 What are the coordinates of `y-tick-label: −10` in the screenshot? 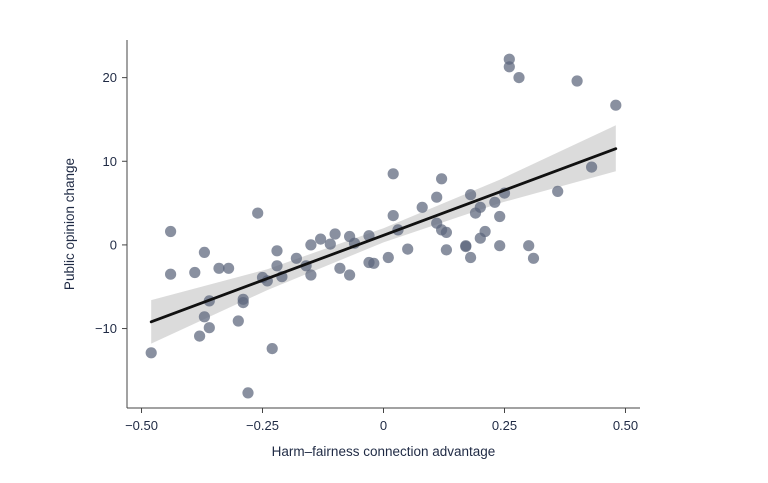 It's located at (106, 328).